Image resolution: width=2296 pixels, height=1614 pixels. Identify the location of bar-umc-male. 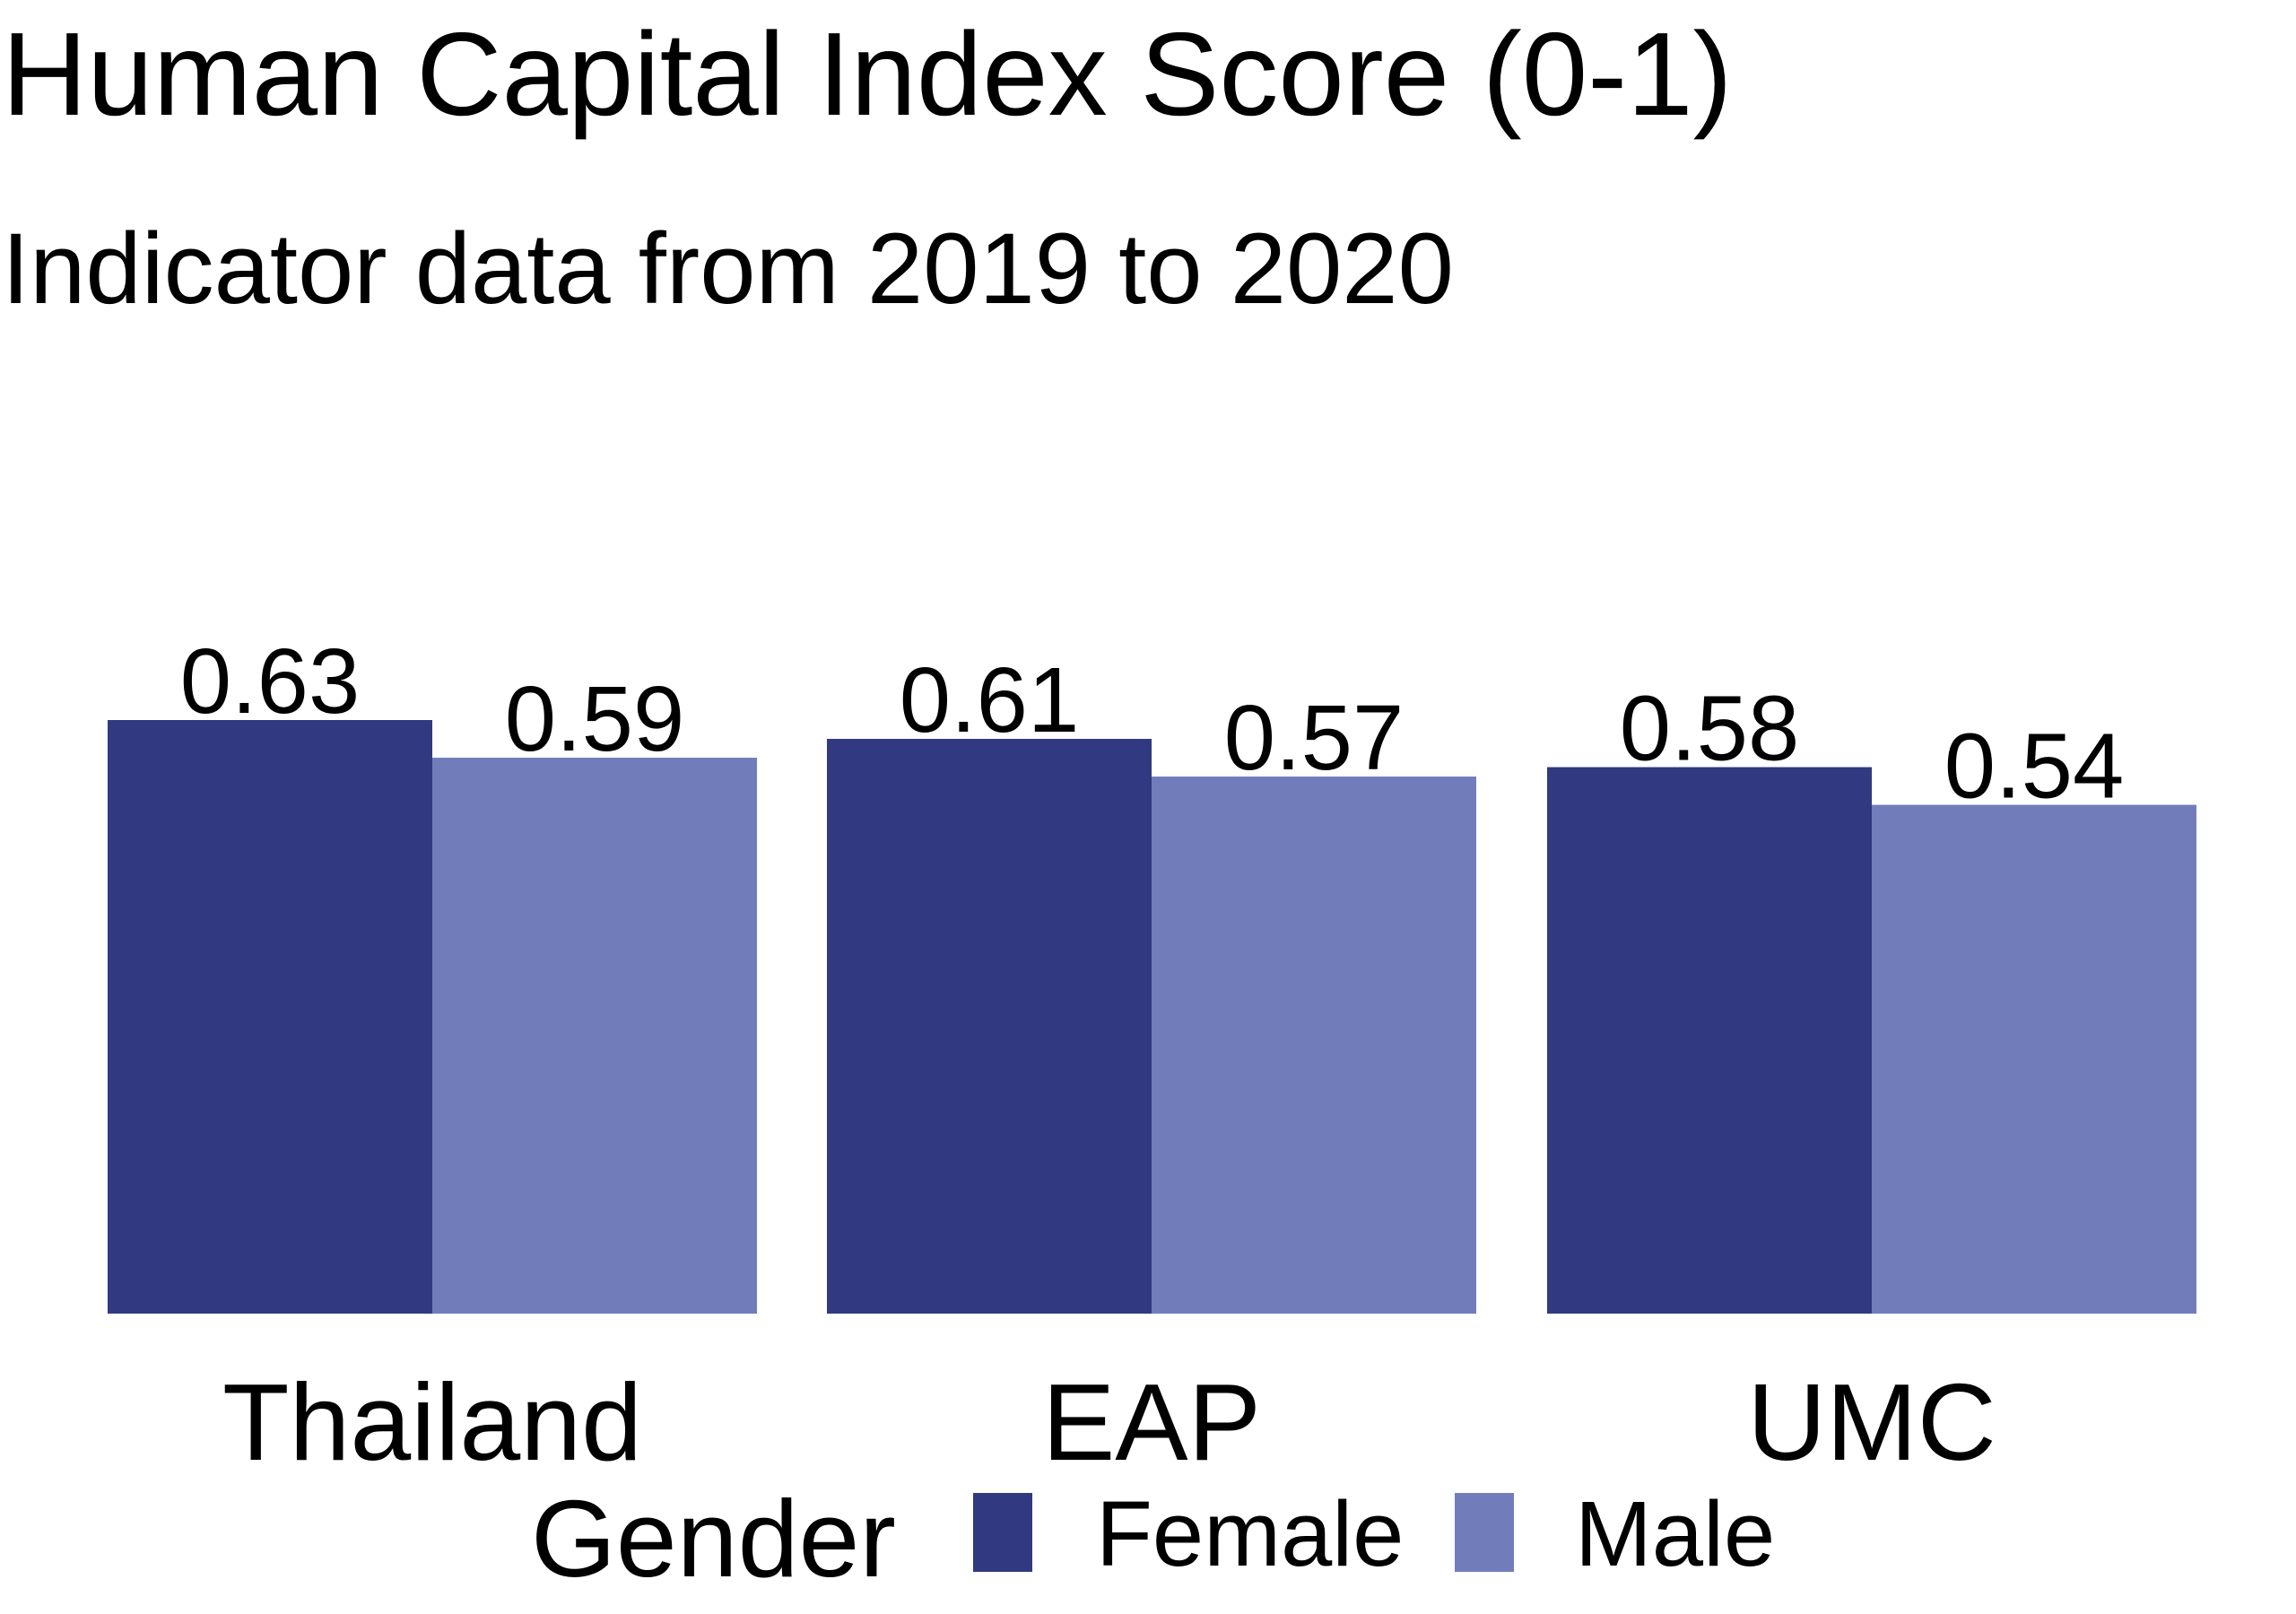
(2034, 1059).